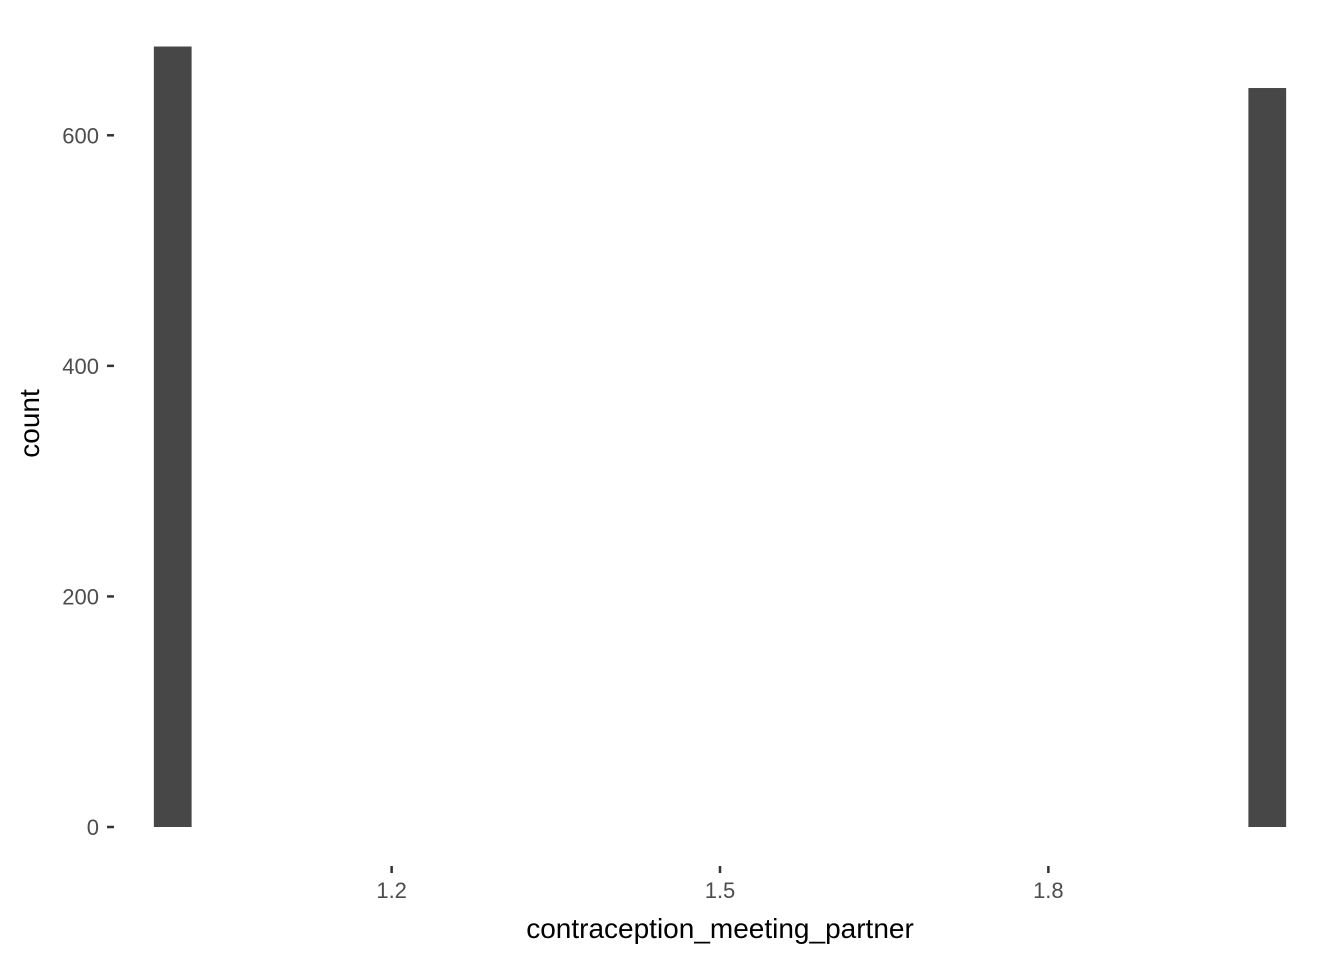 The image size is (1344, 960). What do you see at coordinates (29, 423) in the screenshot?
I see `y-axis-title: count` at bounding box center [29, 423].